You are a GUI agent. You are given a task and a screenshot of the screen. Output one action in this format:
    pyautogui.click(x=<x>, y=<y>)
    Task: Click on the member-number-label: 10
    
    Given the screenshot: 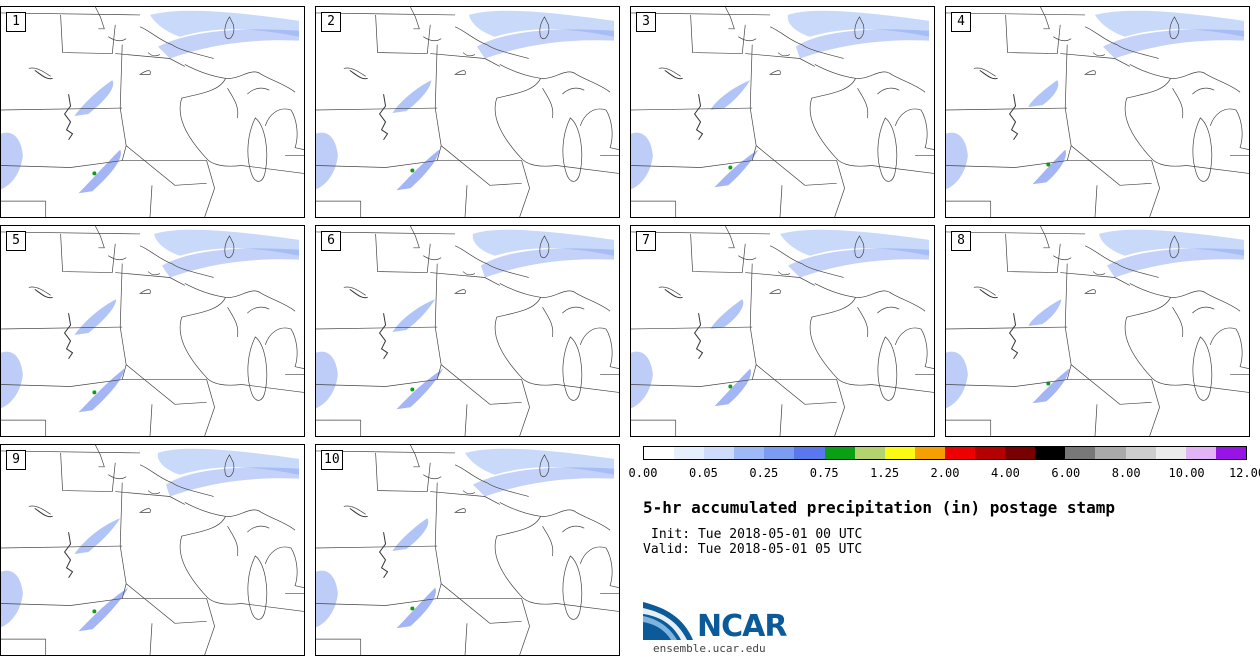 What is the action you would take?
    pyautogui.click(x=332, y=460)
    